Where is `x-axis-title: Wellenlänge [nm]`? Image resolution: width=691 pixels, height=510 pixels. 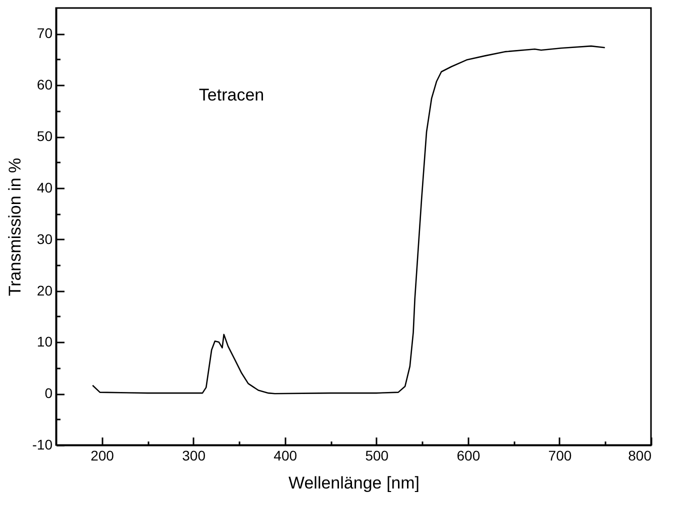
x-axis-title: Wellenlänge [nm] is located at coordinates (354, 483).